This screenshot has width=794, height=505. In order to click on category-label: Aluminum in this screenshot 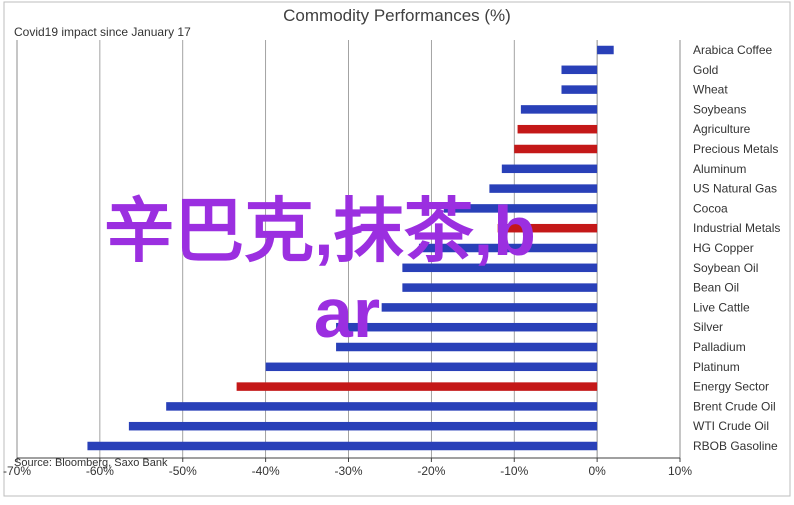, I will do `click(719, 169)`.